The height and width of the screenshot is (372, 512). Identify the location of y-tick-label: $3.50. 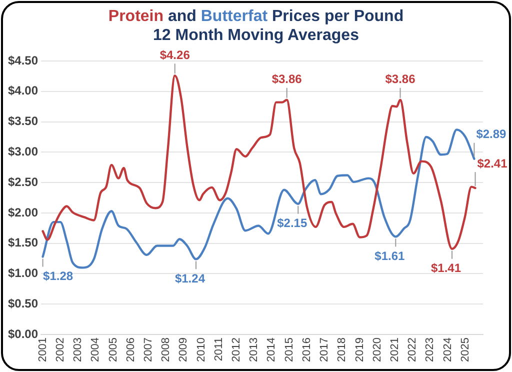
(23, 121).